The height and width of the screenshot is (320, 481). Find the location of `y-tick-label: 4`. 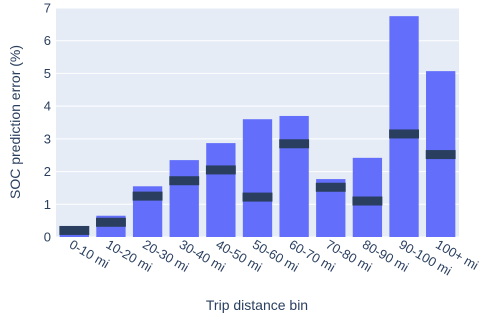

y-tick-label: 4 is located at coordinates (47, 106).